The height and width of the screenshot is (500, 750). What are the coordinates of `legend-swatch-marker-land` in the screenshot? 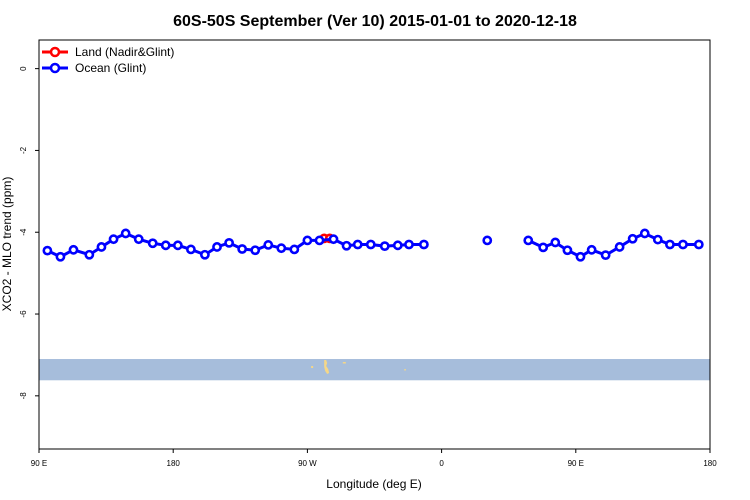 It's located at (55, 52).